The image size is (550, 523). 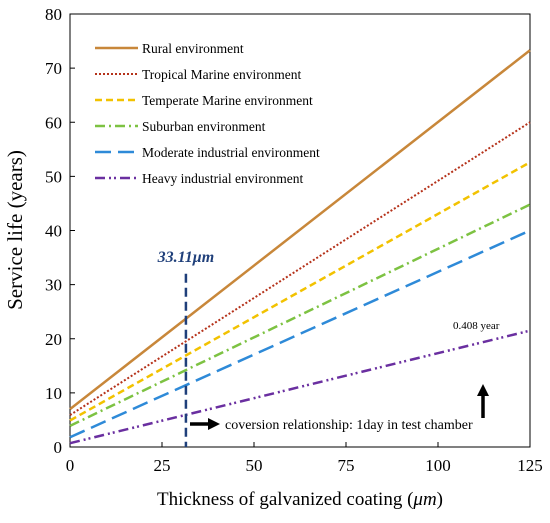 I want to click on x-tick-label: 100, so click(x=438, y=465).